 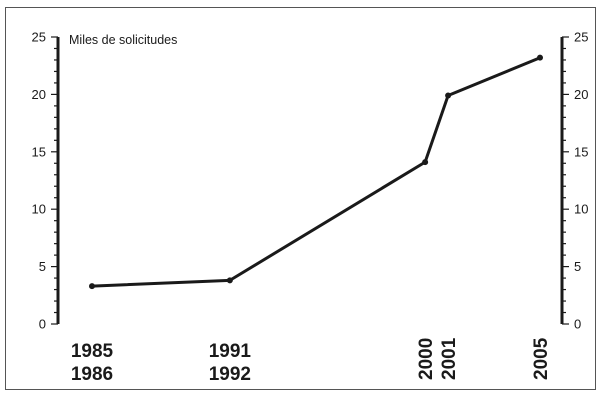 What do you see at coordinates (42, 324) in the screenshot?
I see `left-tick-label: 0` at bounding box center [42, 324].